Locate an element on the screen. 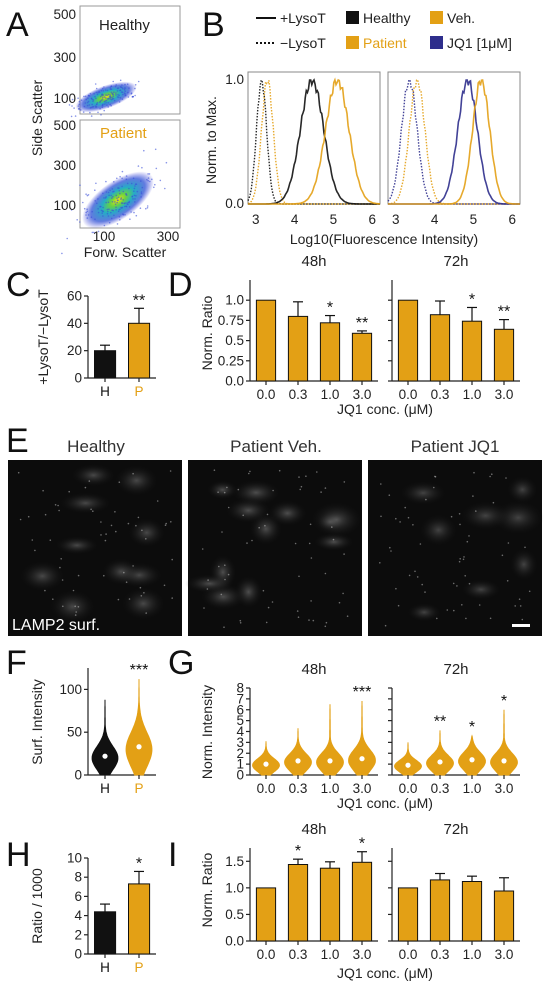  x-tick-label: 3.0 is located at coordinates (362, 788).